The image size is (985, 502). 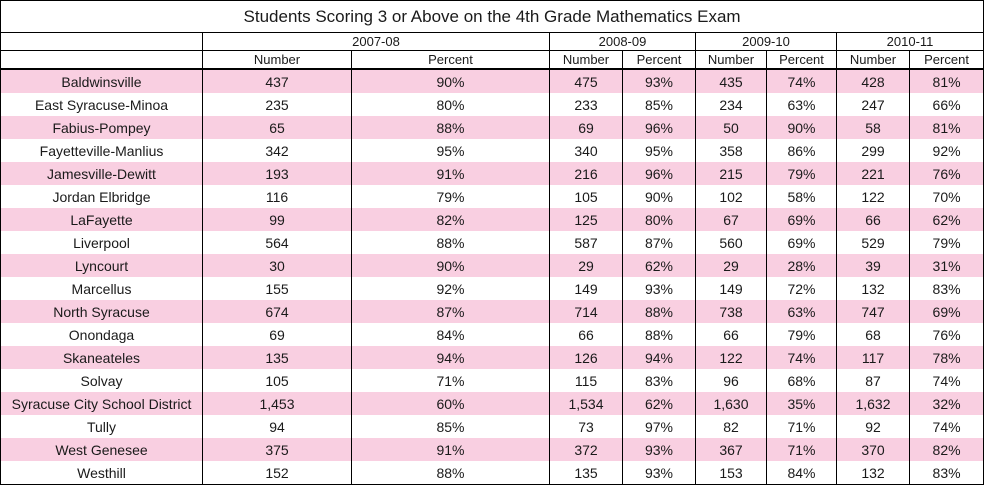 I want to click on table-row: West Genesee 375 91% 372 93% 367 71% 370 82%, so click(x=492, y=449).